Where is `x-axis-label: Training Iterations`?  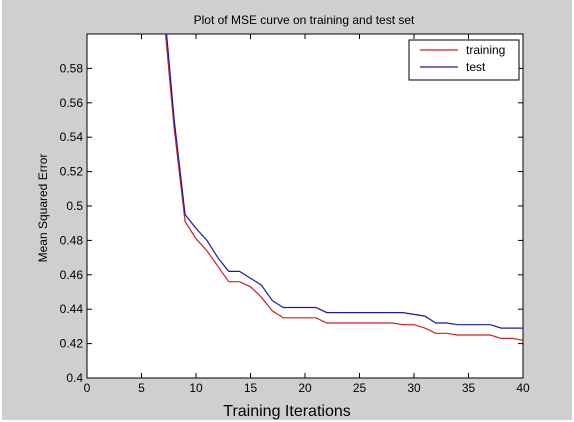 x-axis-label: Training Iterations is located at coordinates (286, 411).